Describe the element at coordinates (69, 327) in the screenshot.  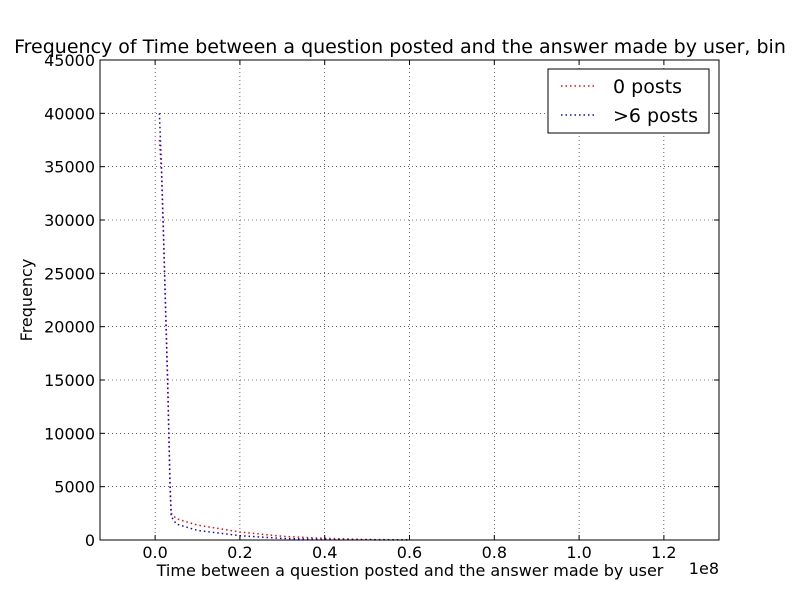
I see `y-tick-label: 20000` at that location.